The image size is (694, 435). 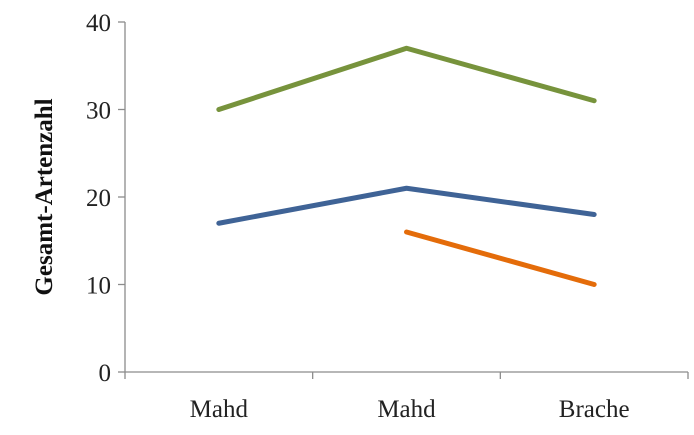 I want to click on y-tick-label: 10, so click(x=98, y=286).